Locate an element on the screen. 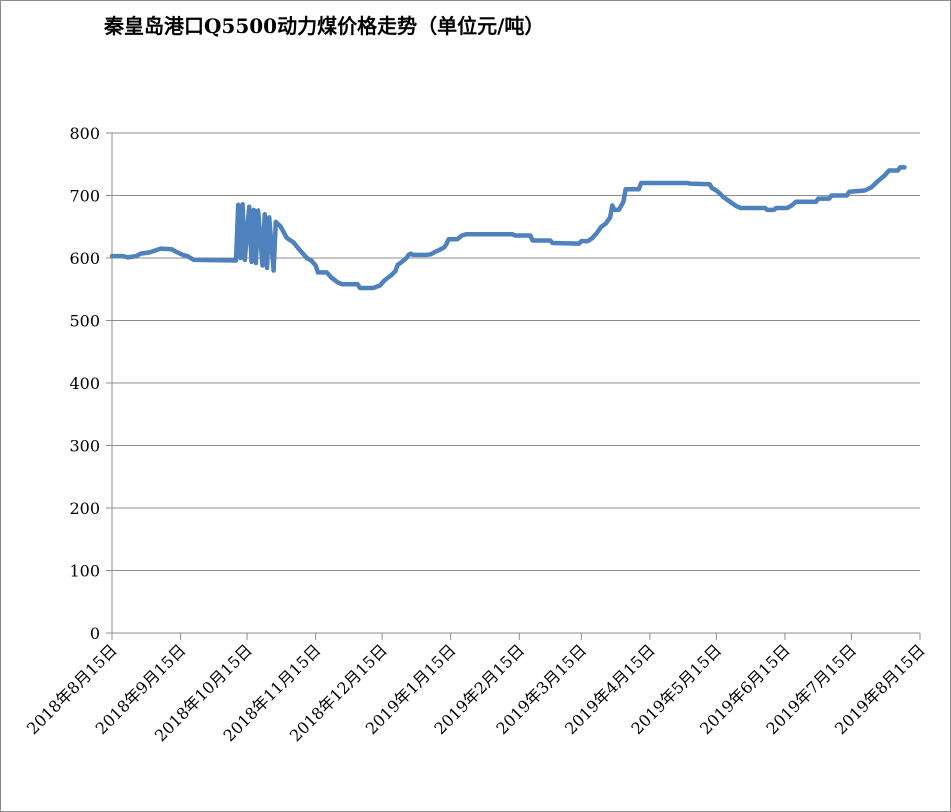 The height and width of the screenshot is (812, 951). y-tick-label: 0 is located at coordinates (95, 633).